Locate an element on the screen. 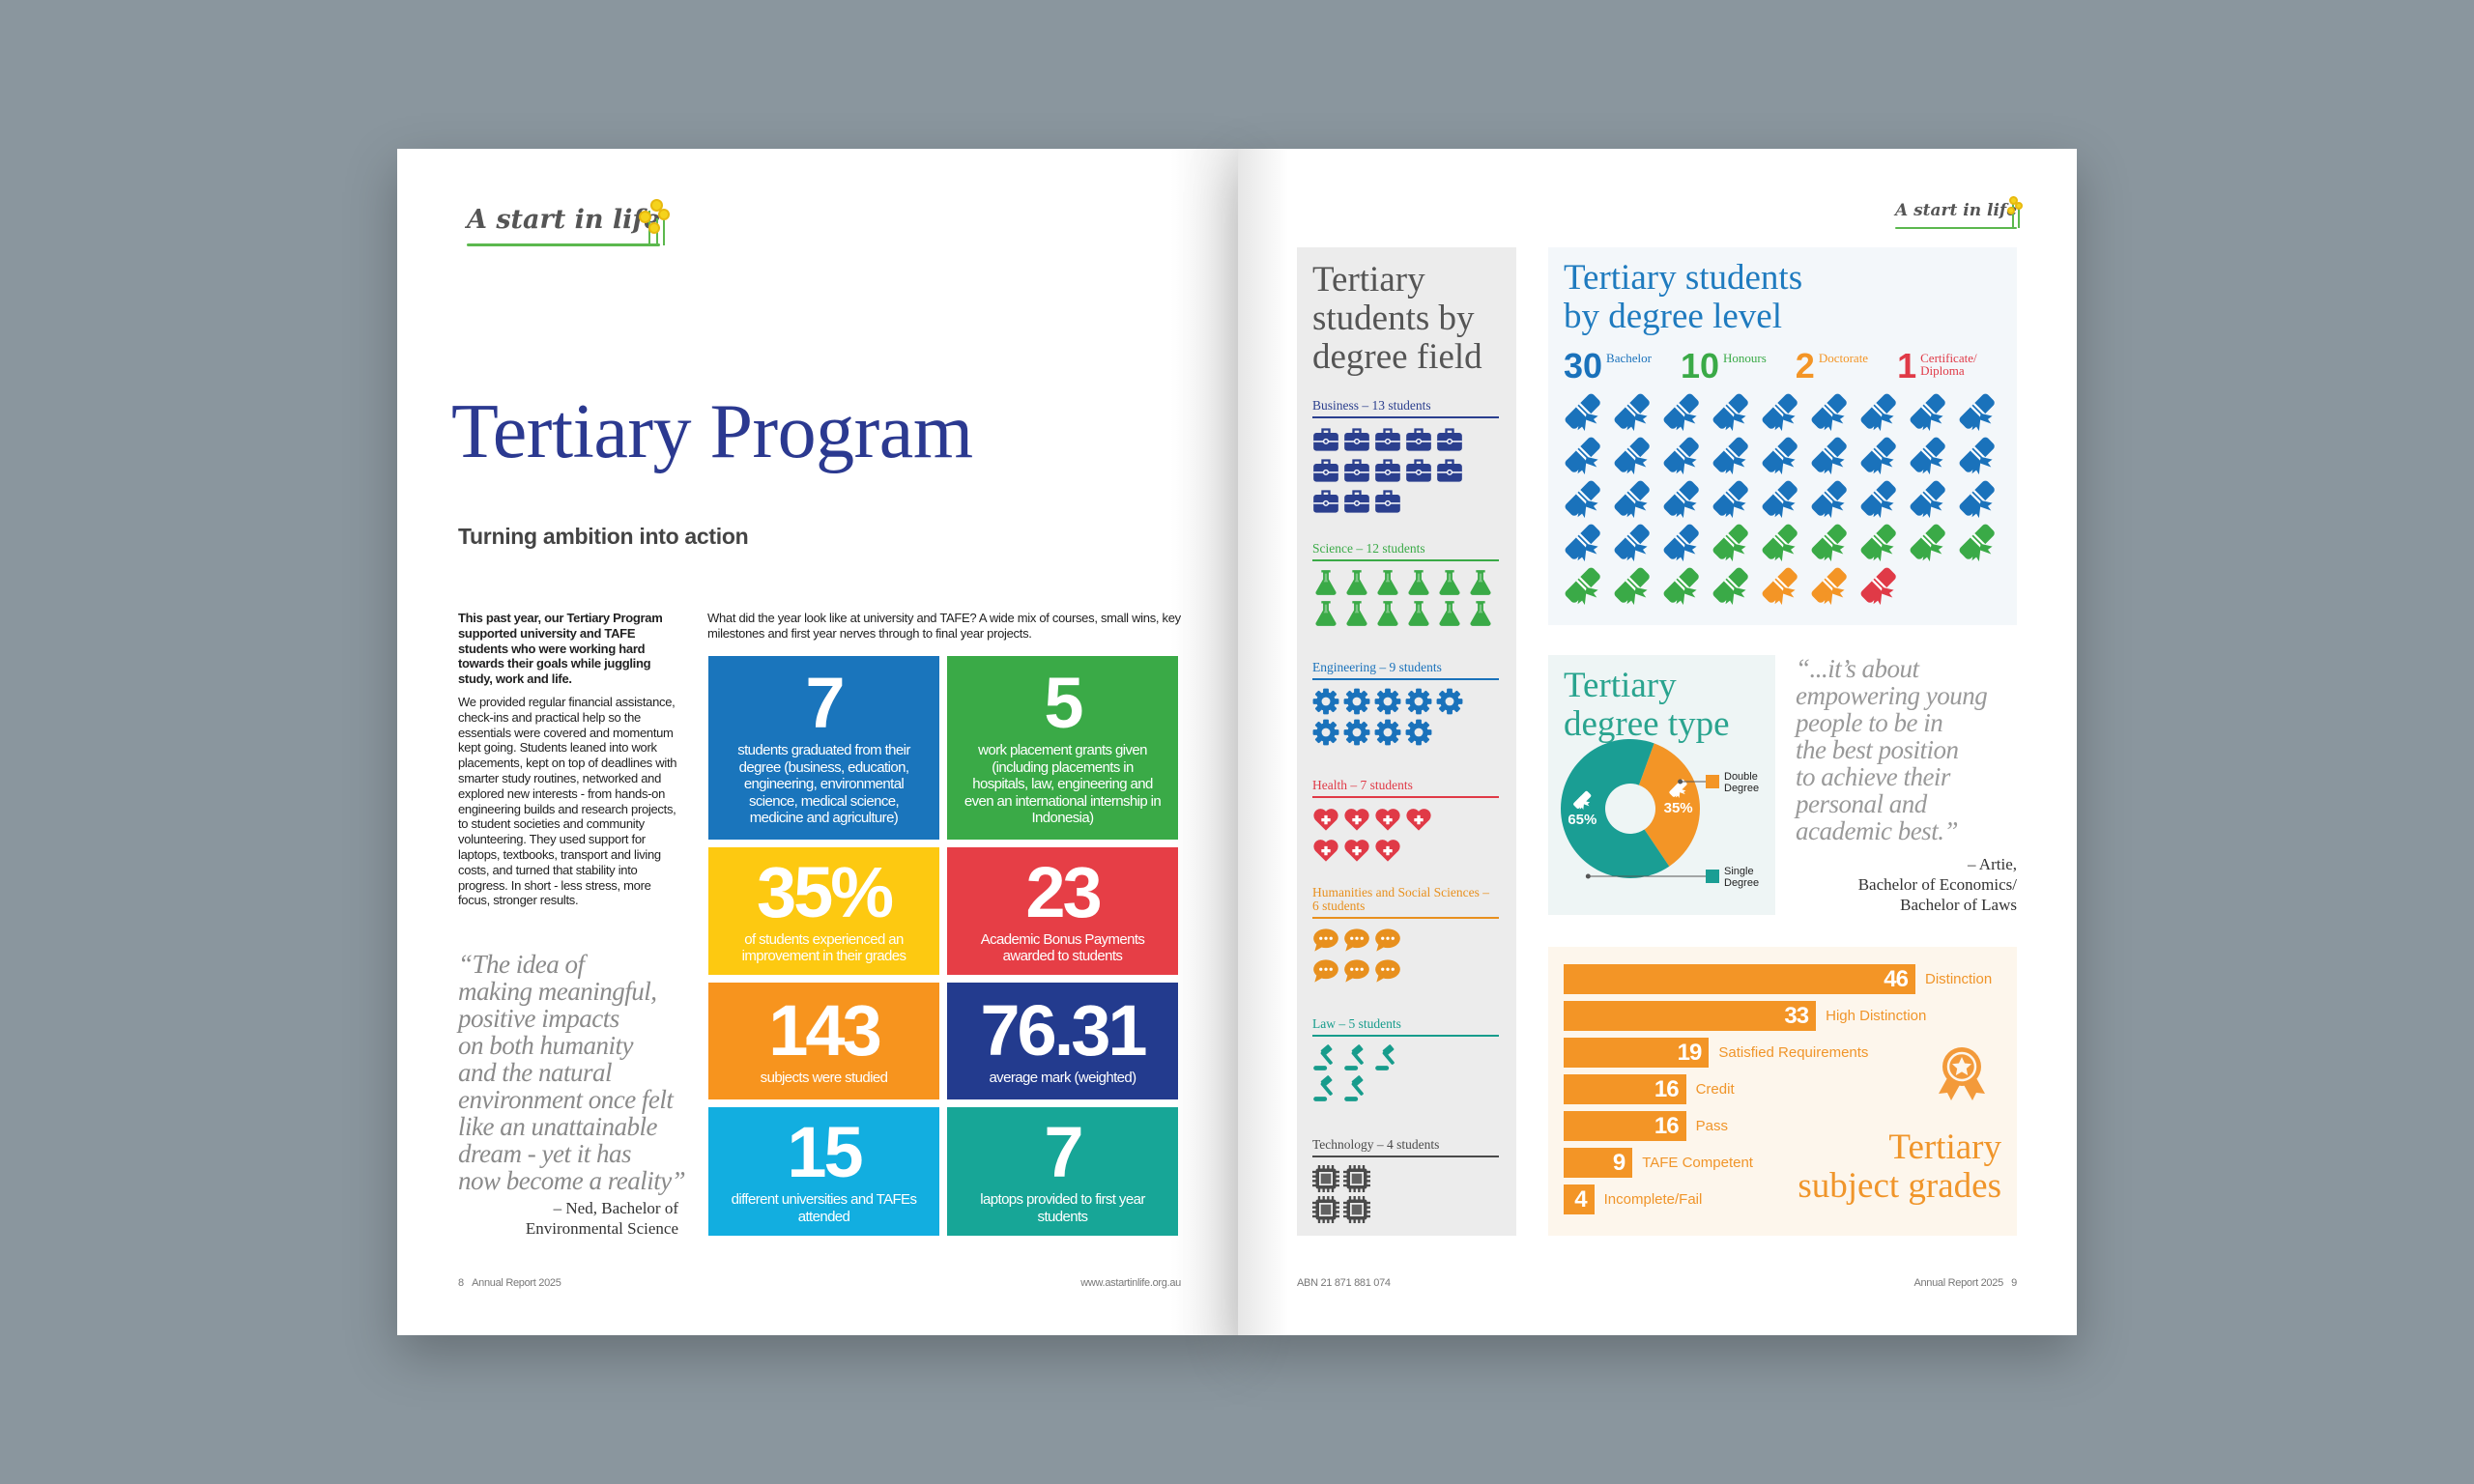 Image resolution: width=2474 pixels, height=1484 pixels. footer-url: www.astartinlife.org.au is located at coordinates (1130, 1283).